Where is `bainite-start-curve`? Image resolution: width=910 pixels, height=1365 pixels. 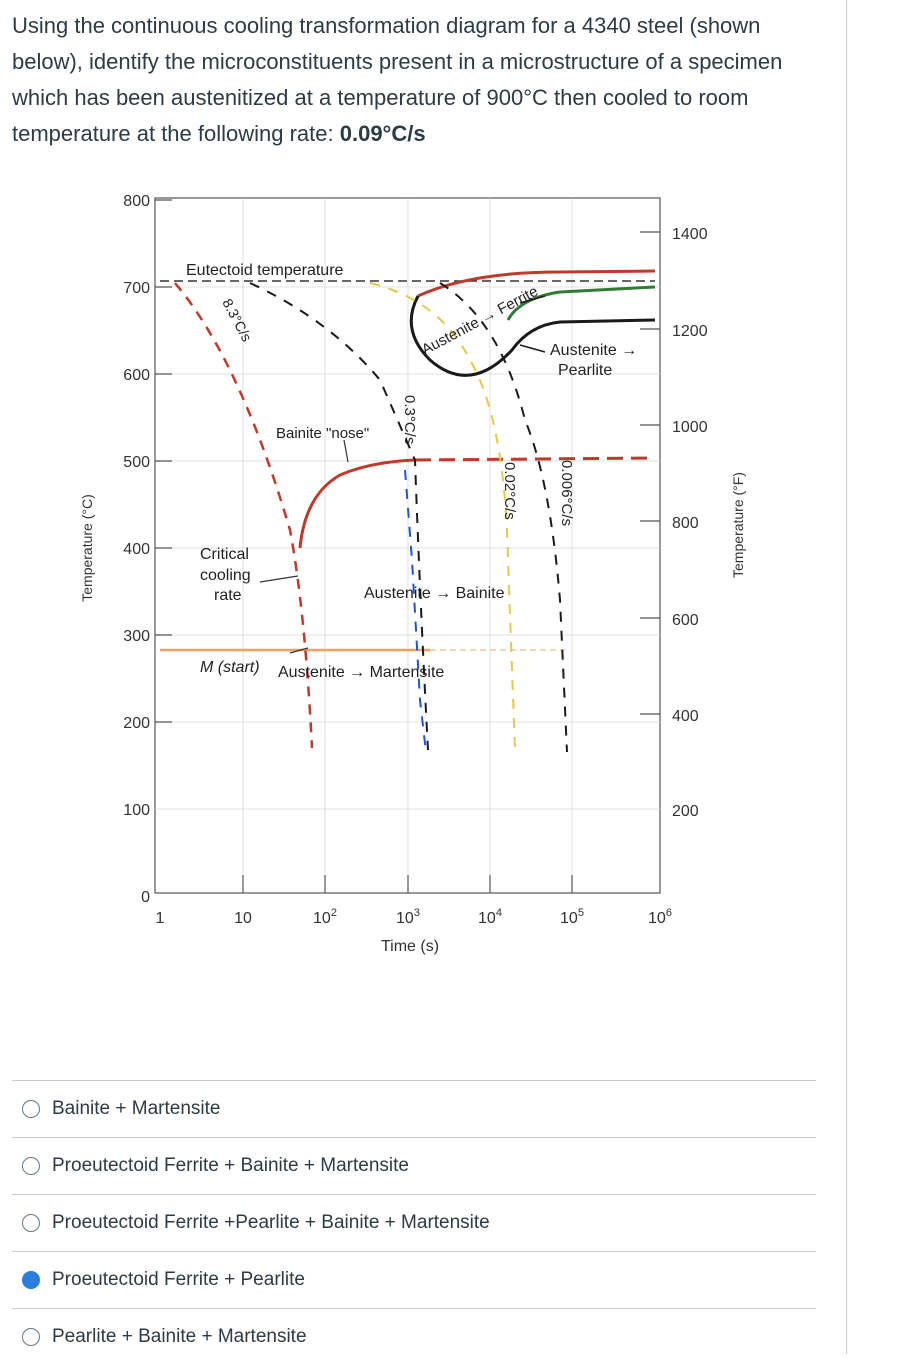
bainite-start-curve is located at coordinates (357, 503).